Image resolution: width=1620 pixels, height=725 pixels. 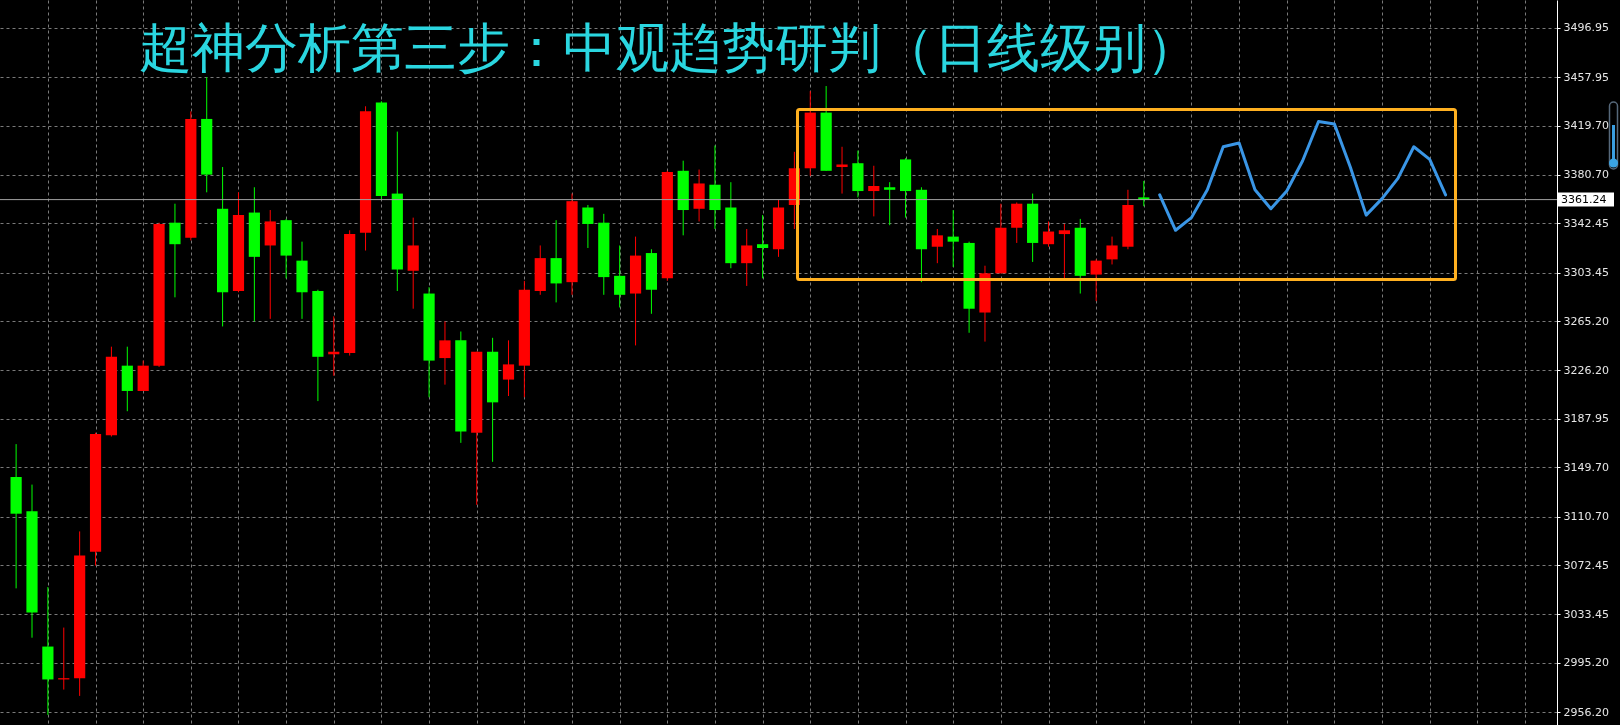 What do you see at coordinates (1586, 273) in the screenshot?
I see `y-tick-label: 3303.45` at bounding box center [1586, 273].